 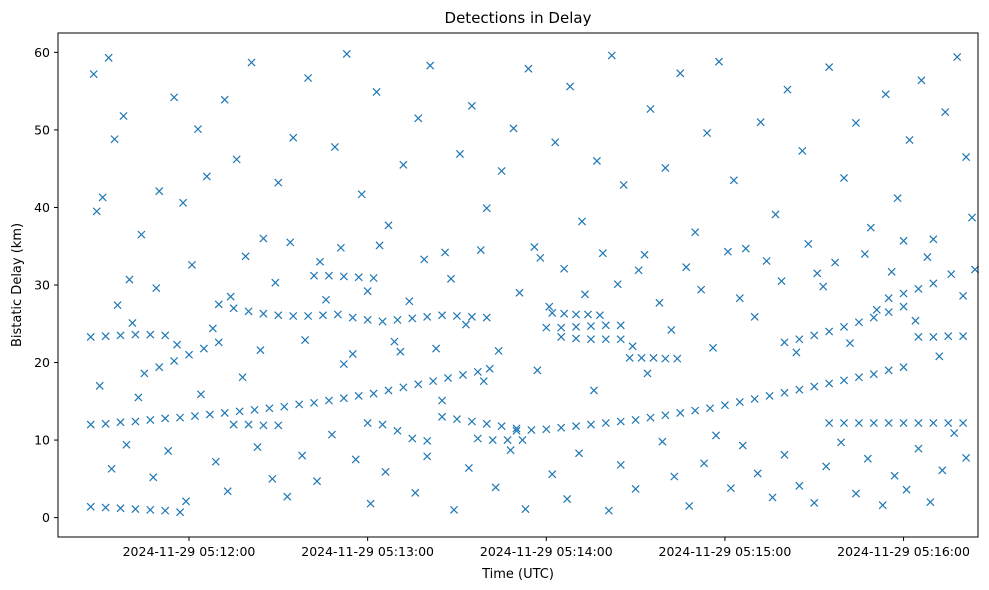 I want to click on chart-title: Detections in Delay, so click(x=518, y=18).